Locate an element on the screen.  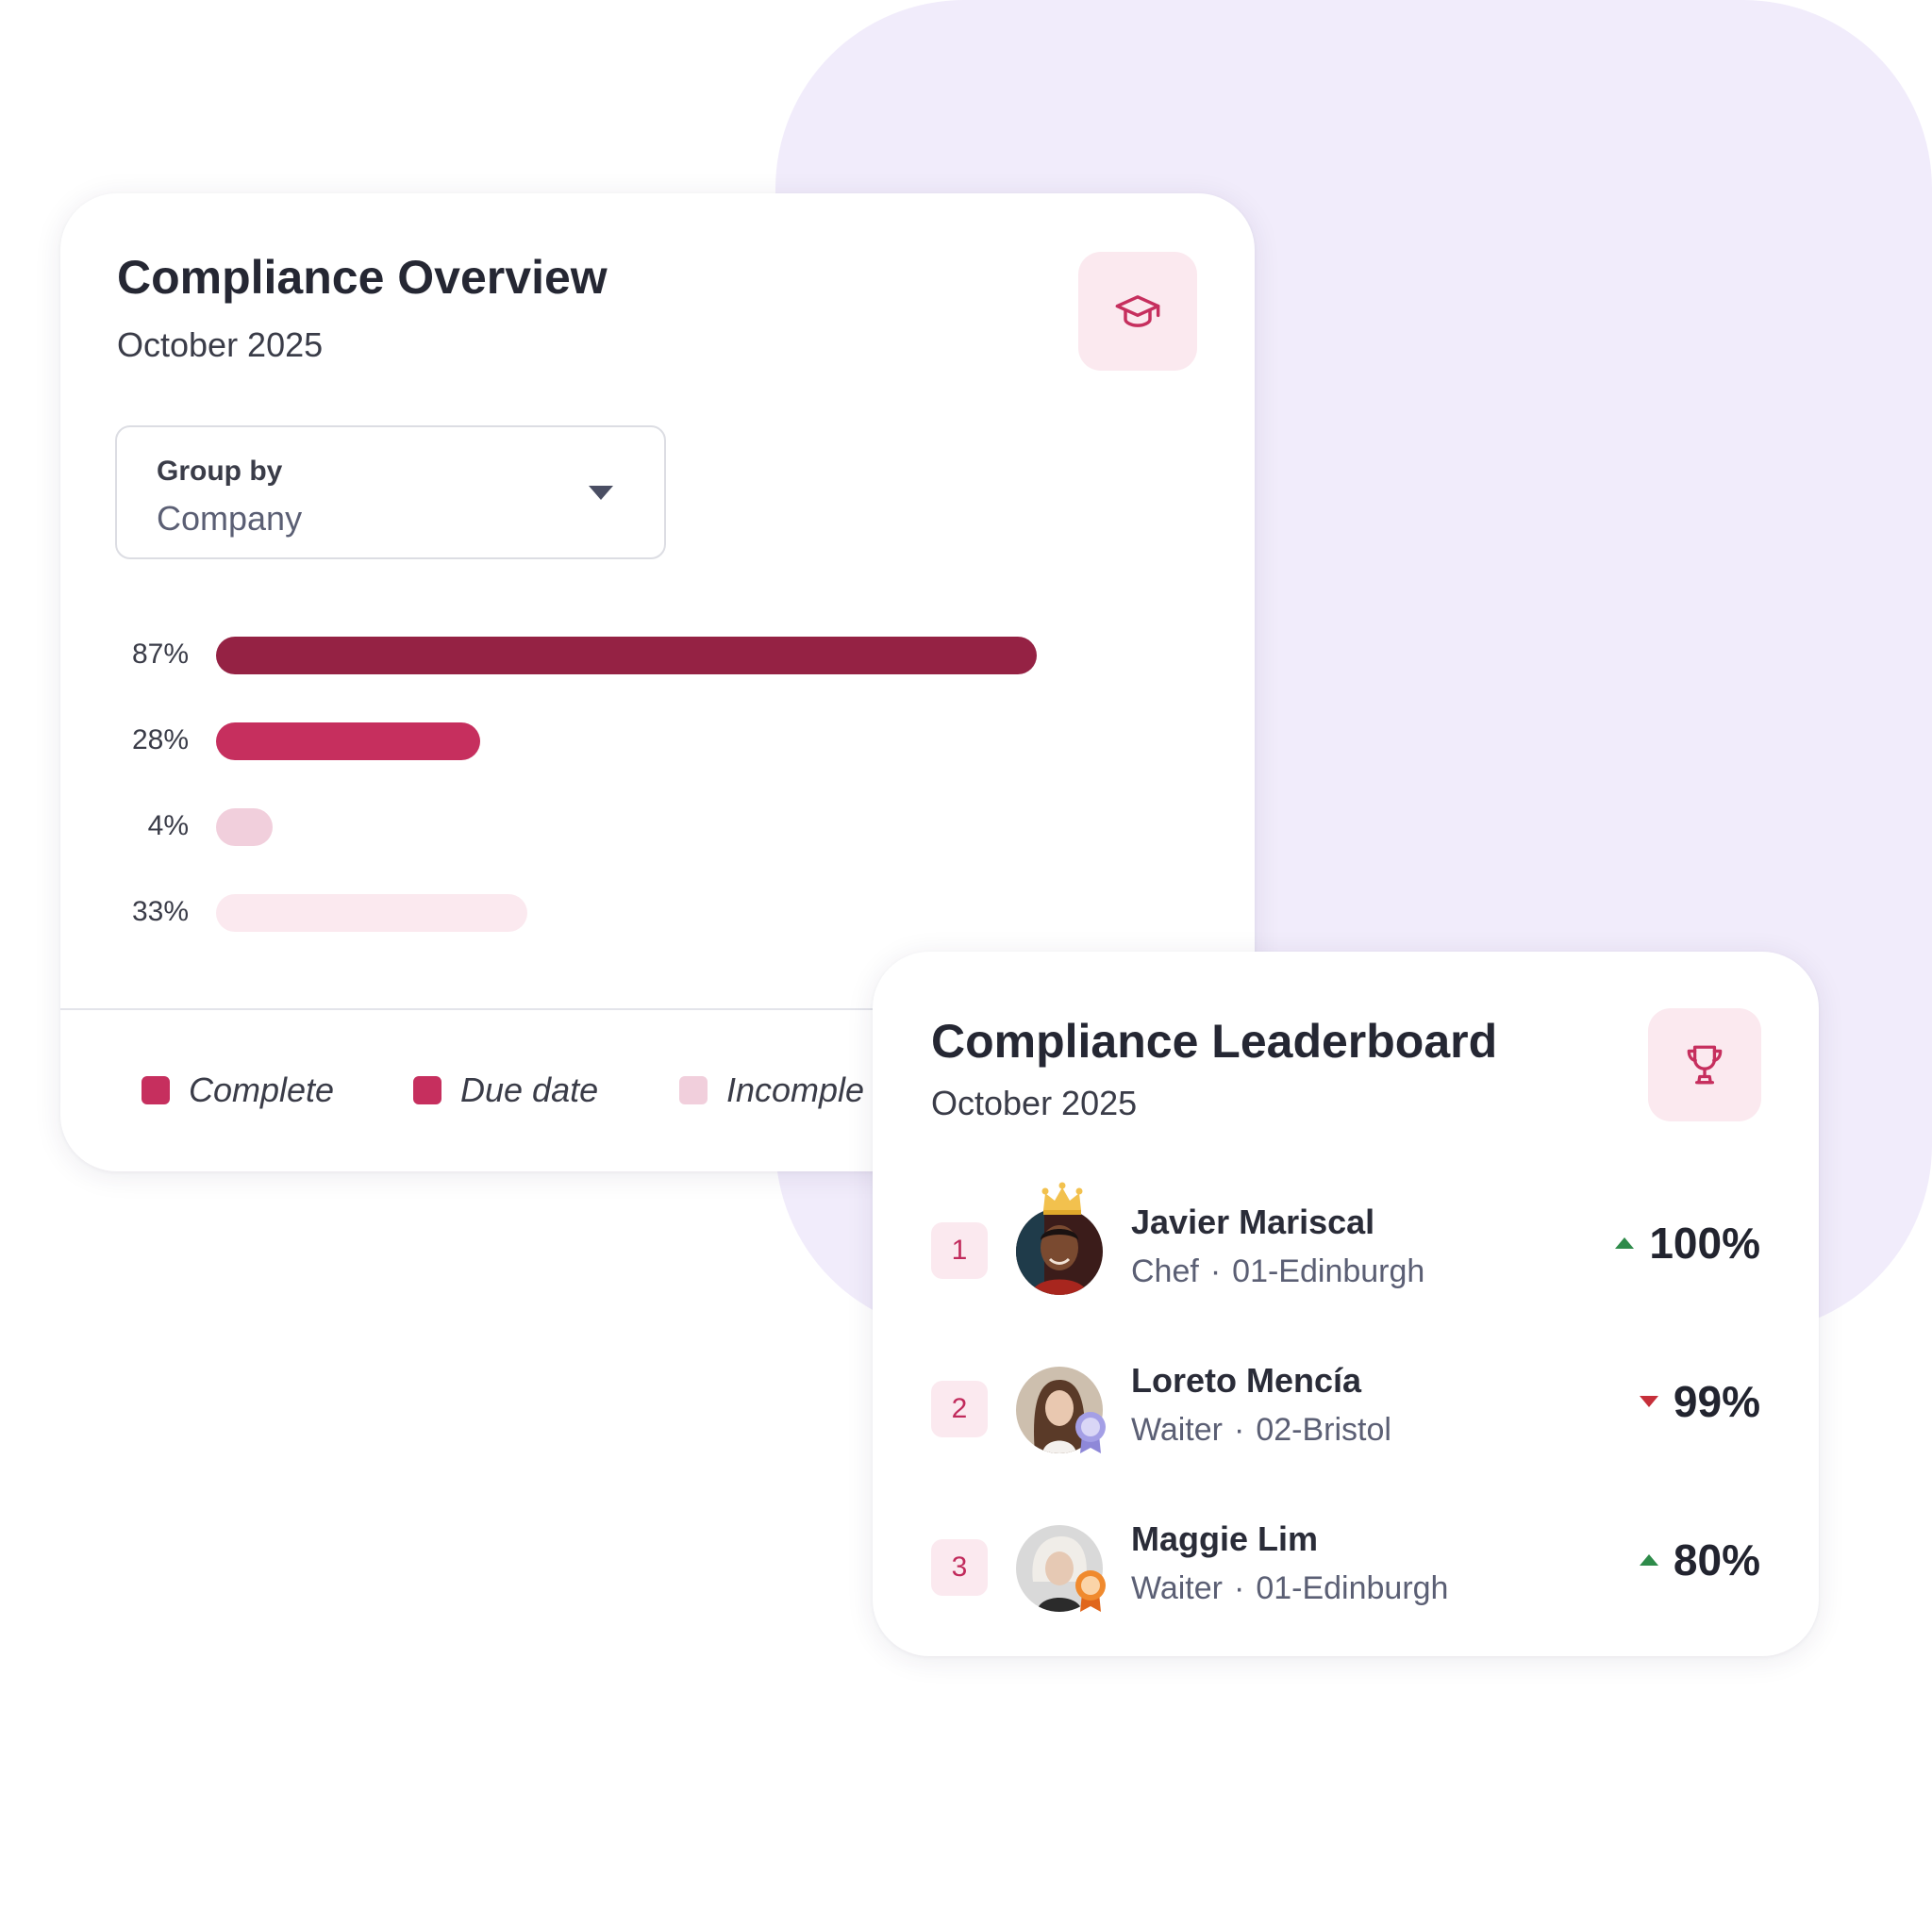
avatar is located at coordinates (1059, 1251).